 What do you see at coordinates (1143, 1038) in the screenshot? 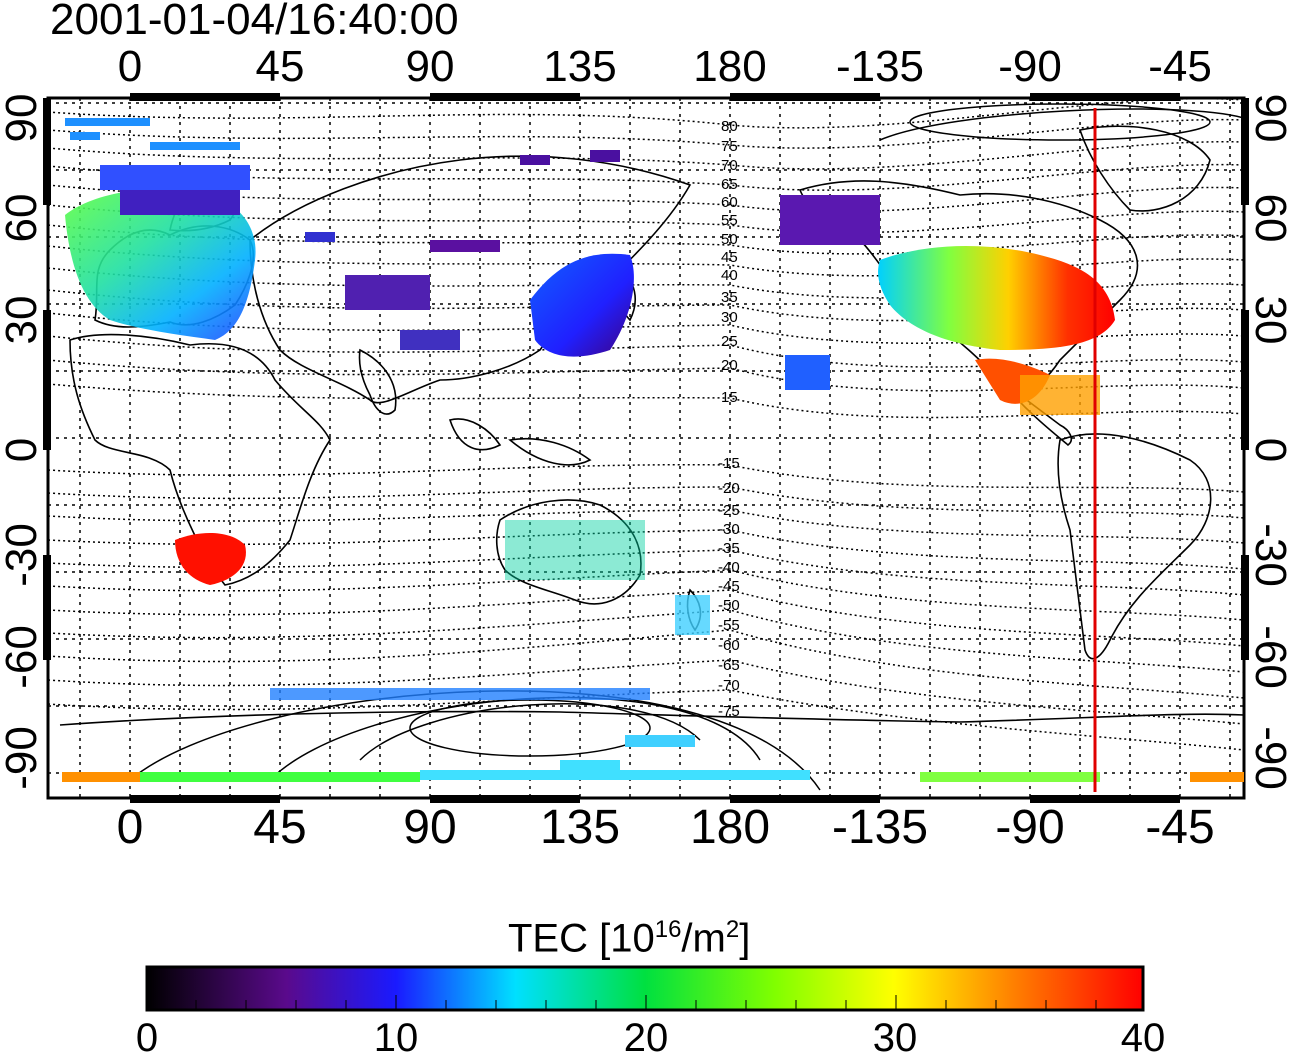
I see `colorbar-tick: 40` at bounding box center [1143, 1038].